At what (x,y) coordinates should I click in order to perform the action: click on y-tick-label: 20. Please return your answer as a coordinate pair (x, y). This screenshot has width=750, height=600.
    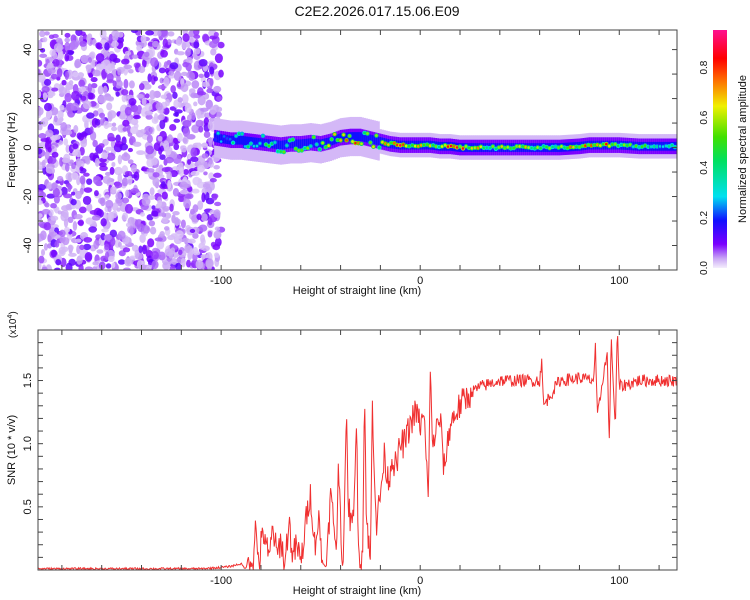
    Looking at the image, I should click on (28, 98).